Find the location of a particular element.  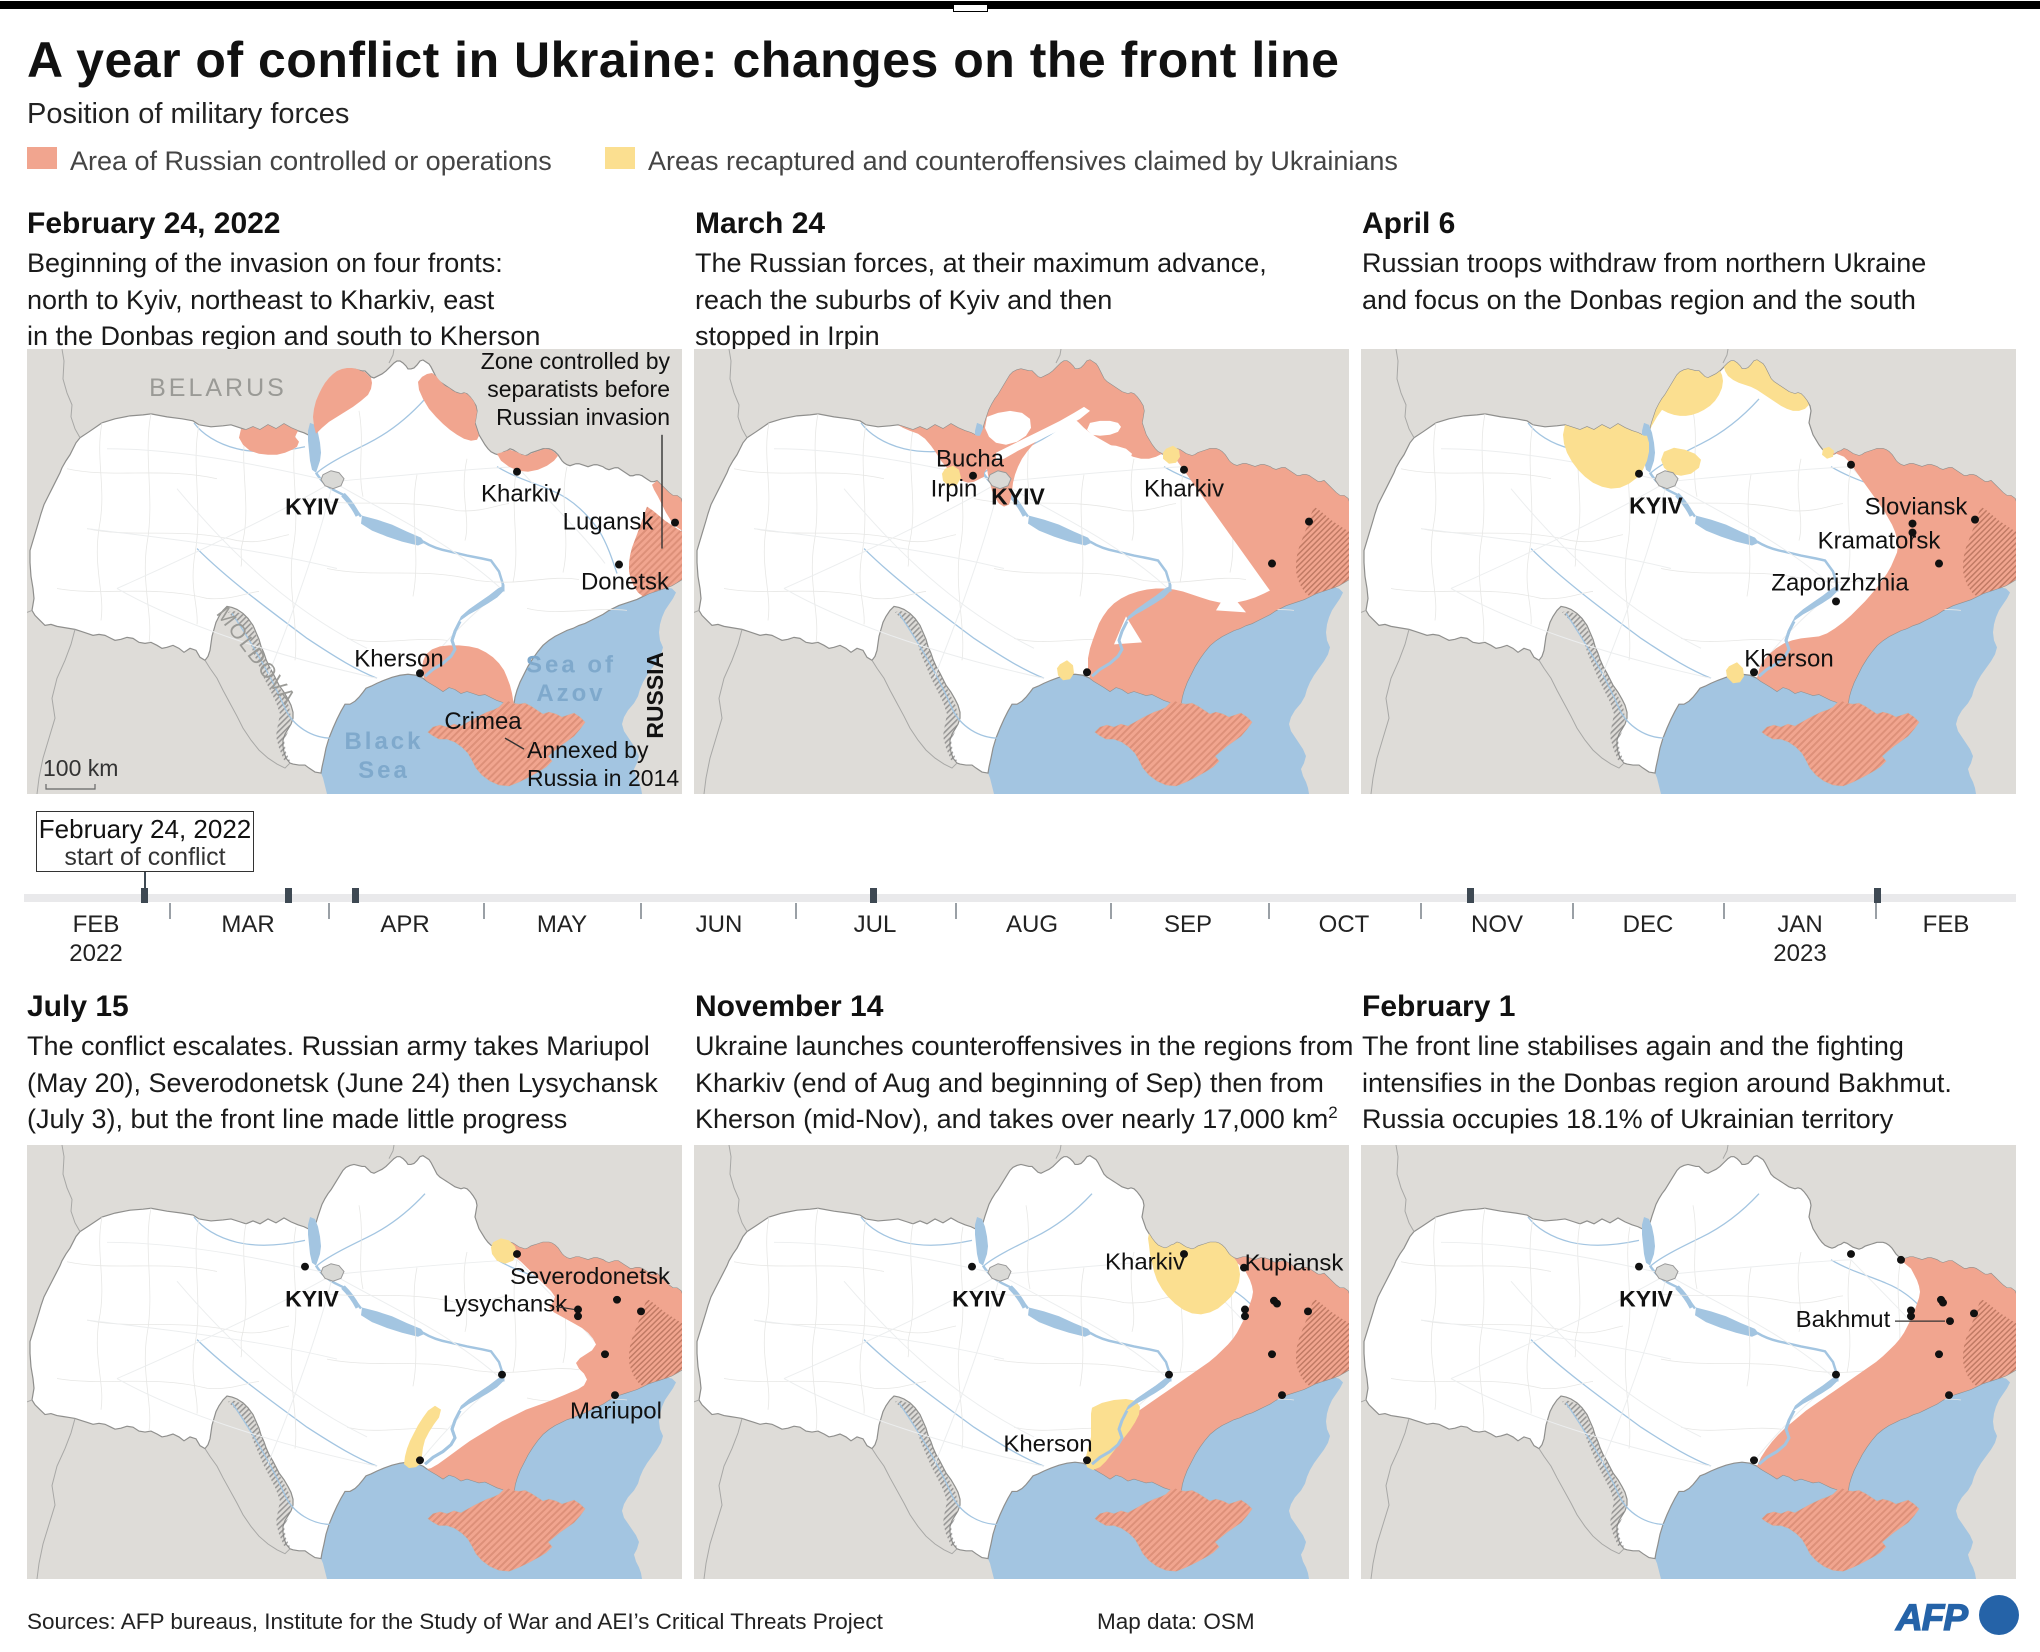

svg-text: Irpin is located at coordinates (954, 489).